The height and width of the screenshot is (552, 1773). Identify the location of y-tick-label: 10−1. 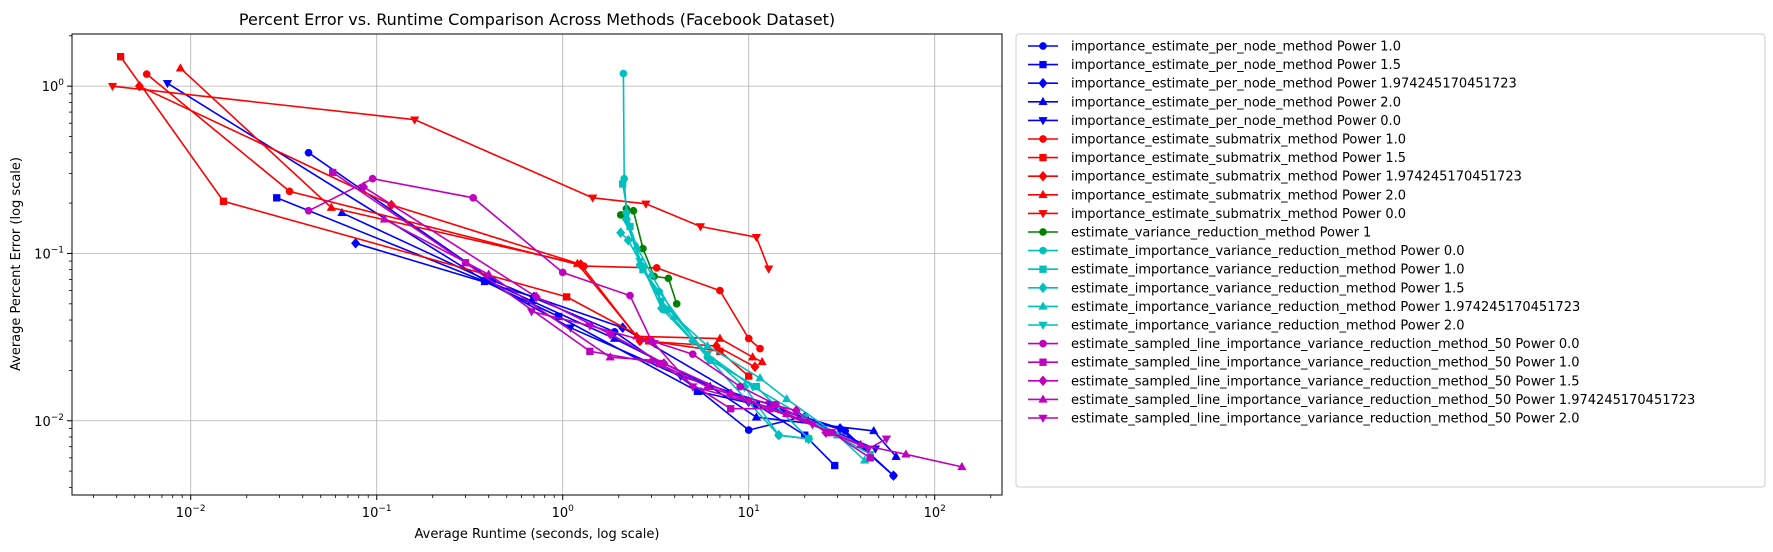
(49, 253).